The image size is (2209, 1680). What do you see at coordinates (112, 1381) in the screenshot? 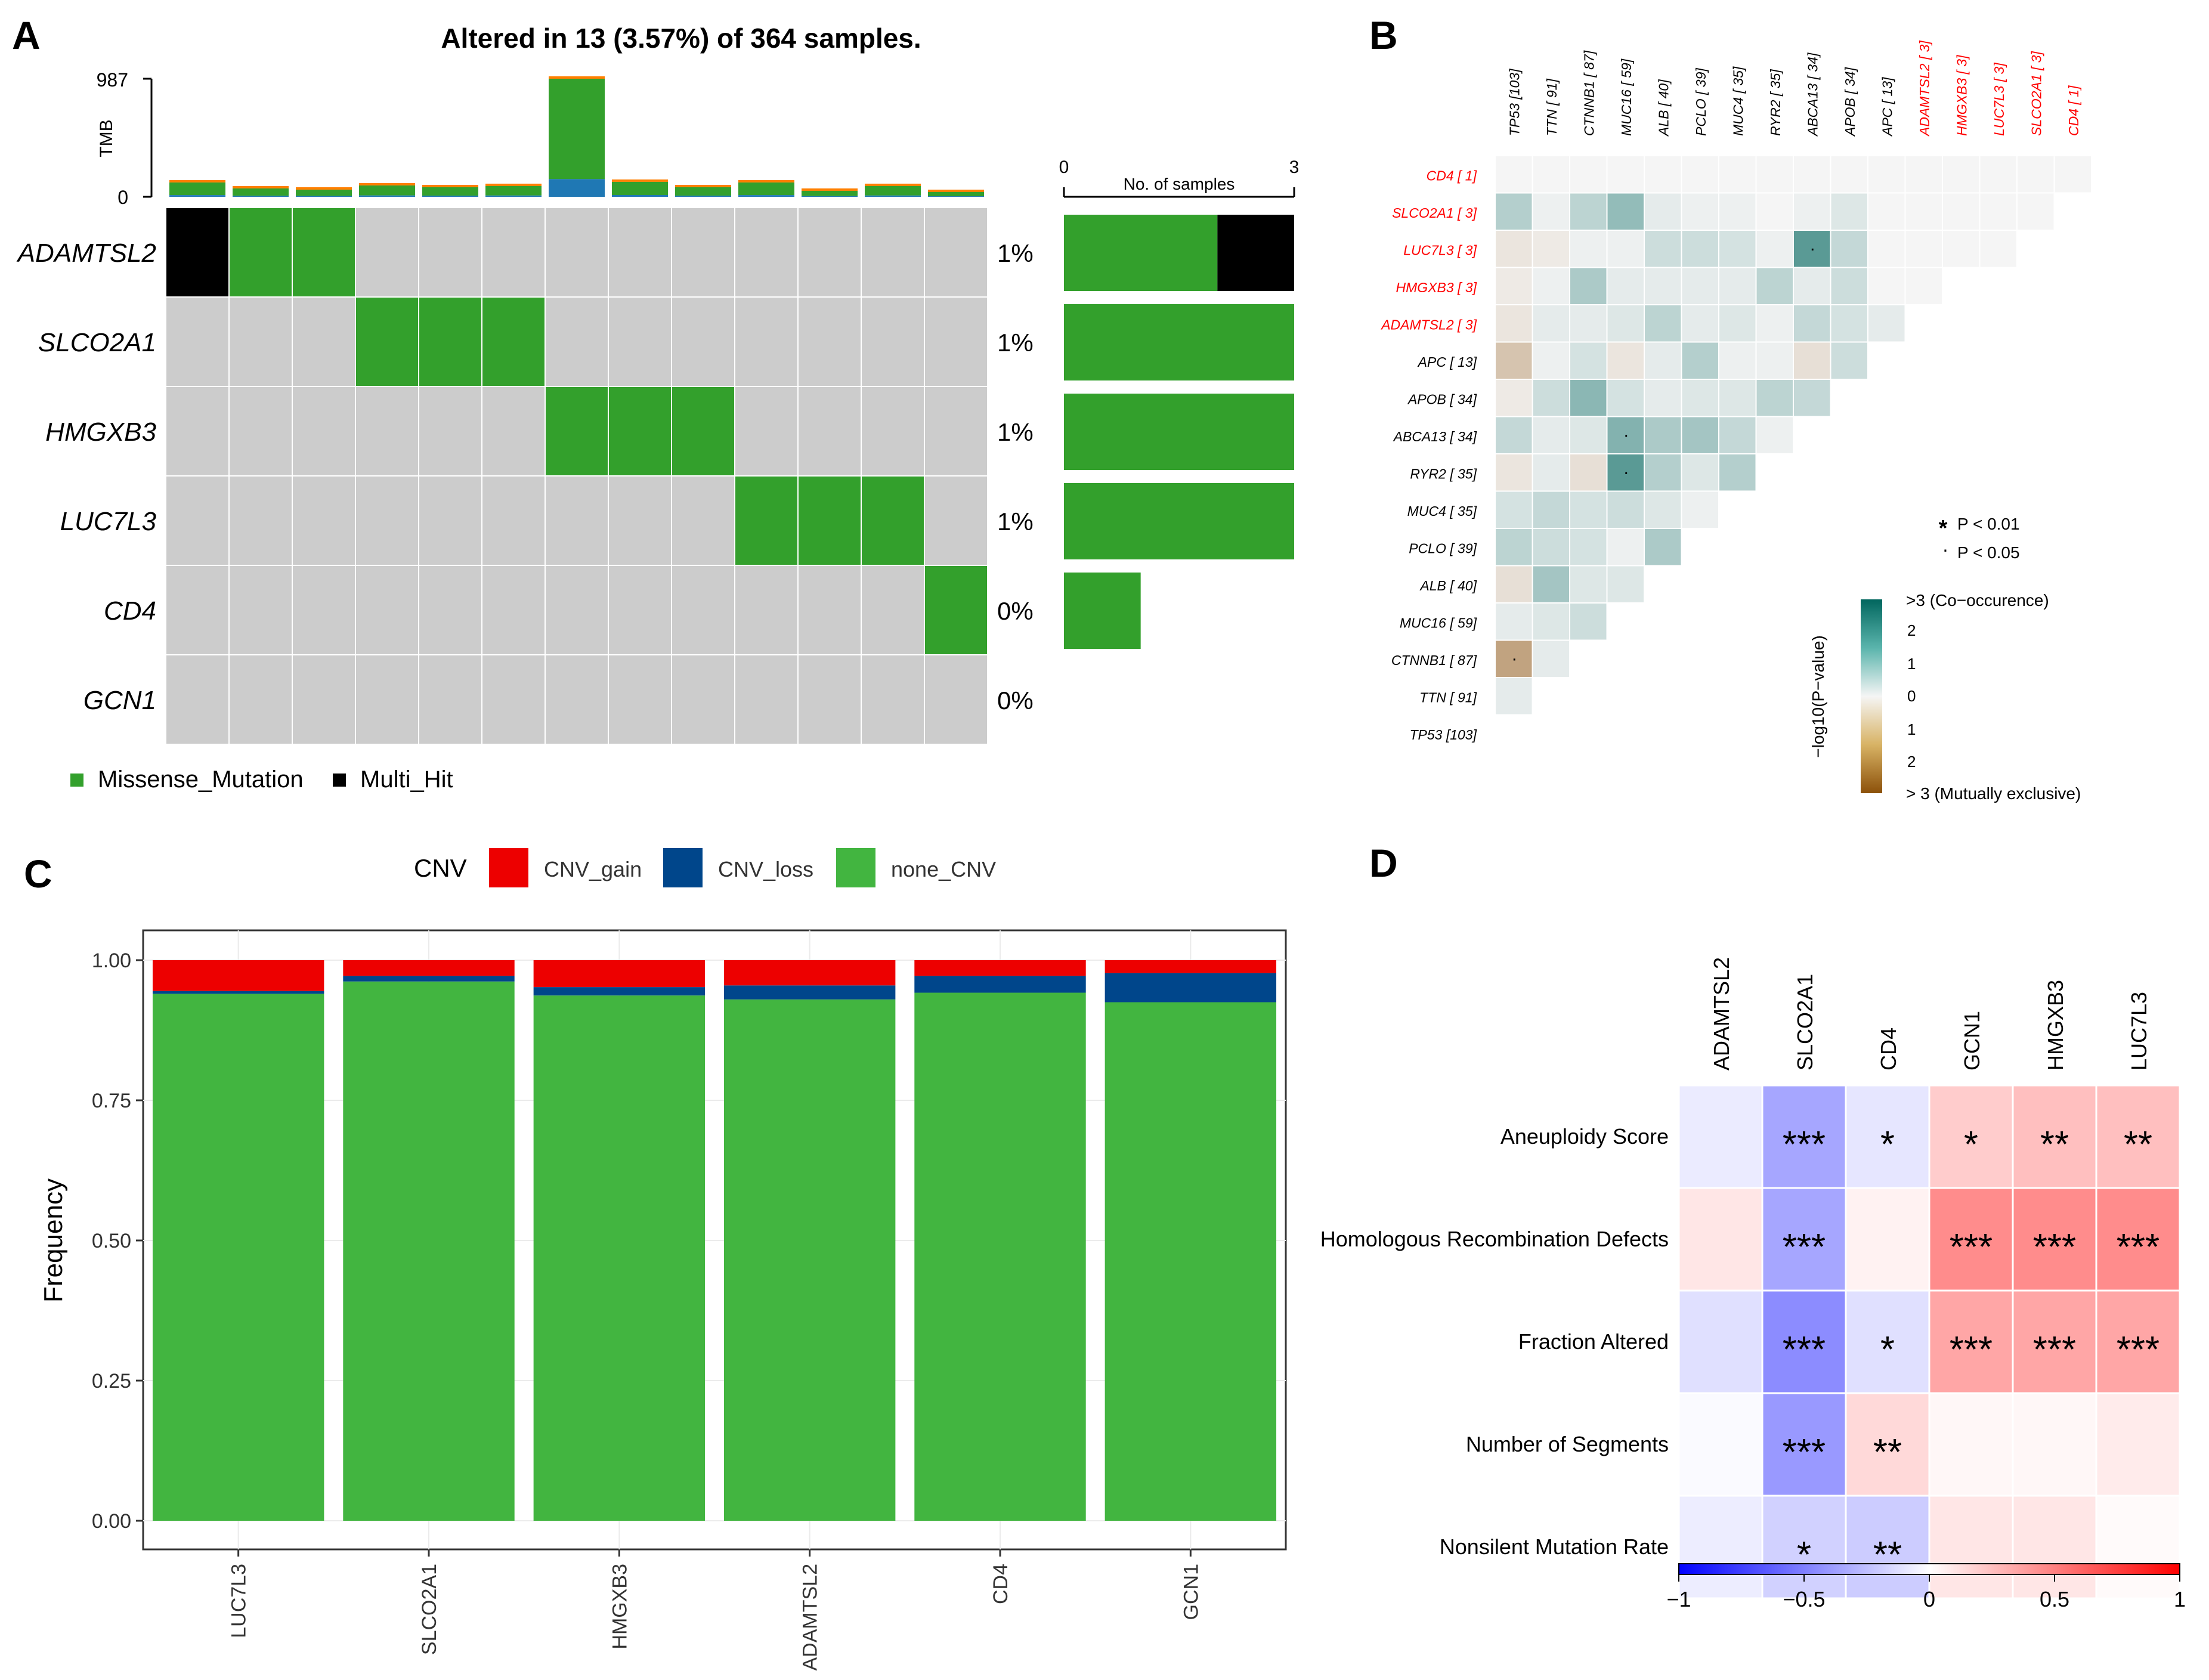
I see `cnv-y-tick-label: 0.25` at bounding box center [112, 1381].